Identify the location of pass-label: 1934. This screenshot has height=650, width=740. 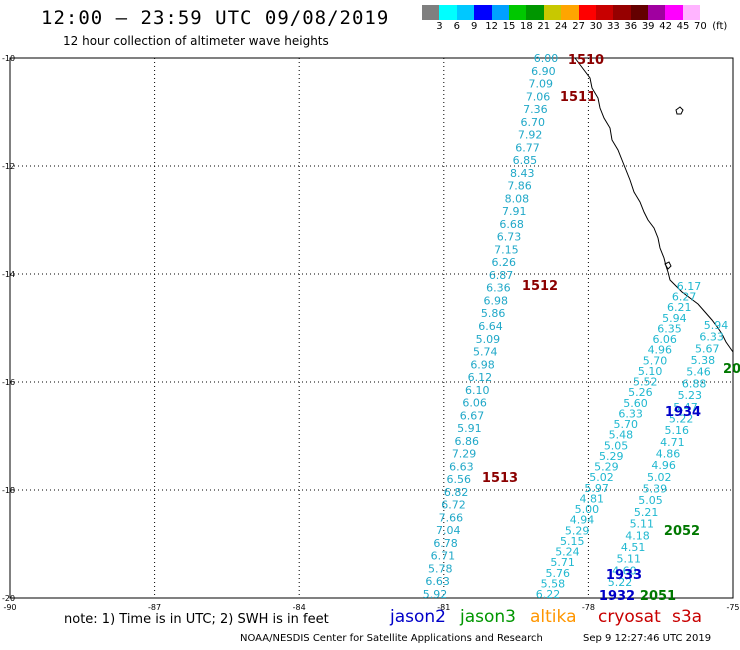
(683, 412).